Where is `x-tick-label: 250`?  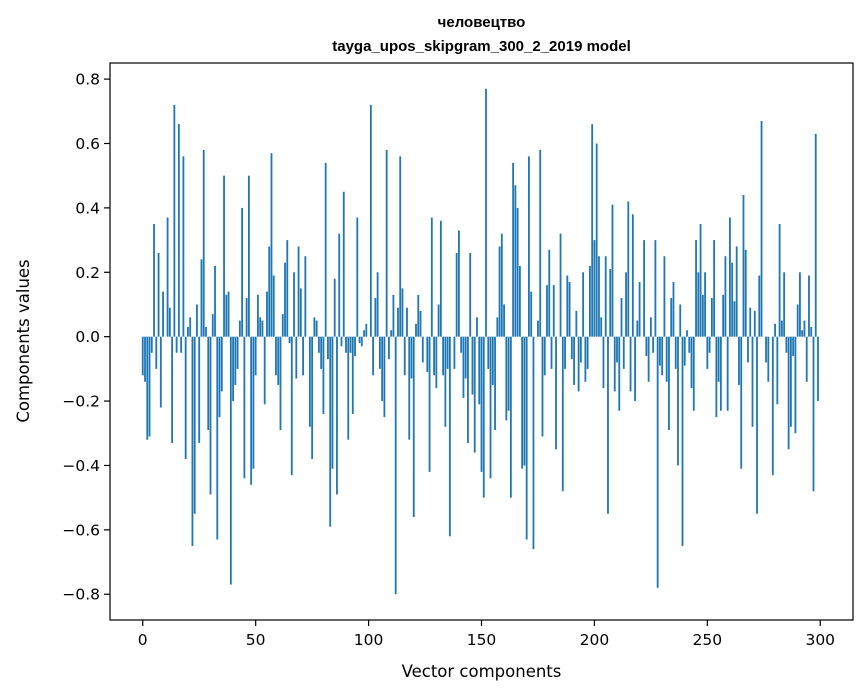
x-tick-label: 250 is located at coordinates (708, 640).